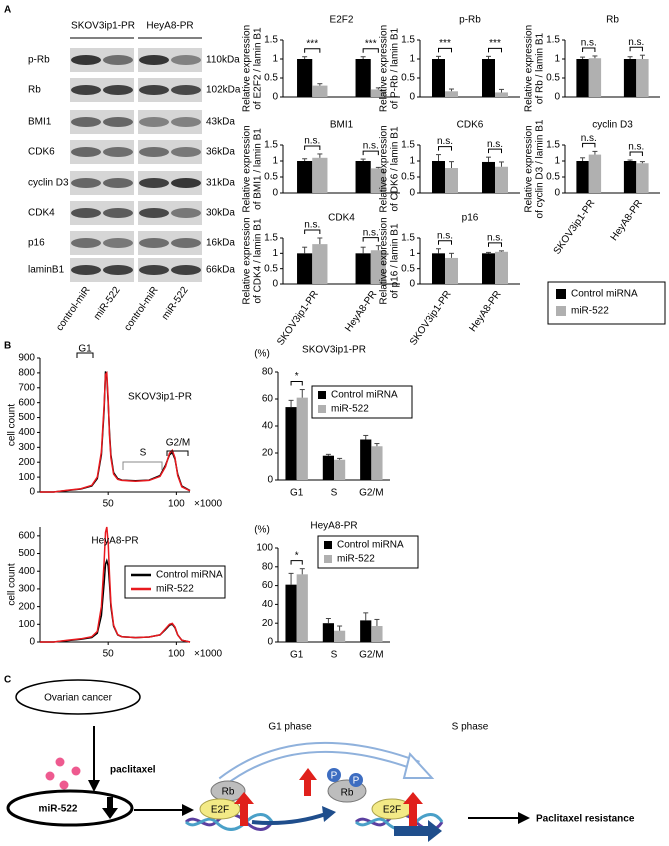 The image size is (669, 846). What do you see at coordinates (176, 504) in the screenshot?
I see `x-tick-label: 100` at bounding box center [176, 504].